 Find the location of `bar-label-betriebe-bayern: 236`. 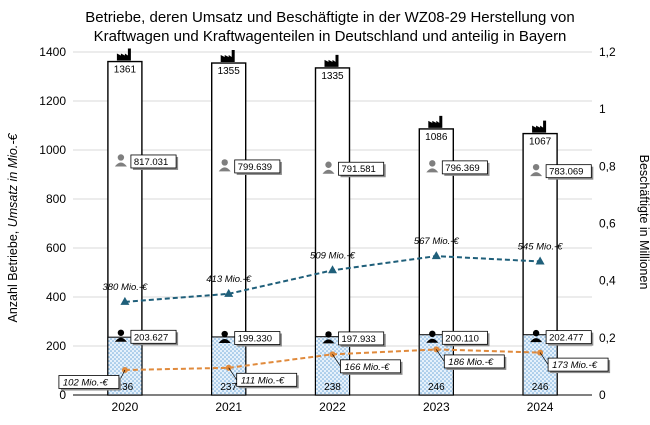

bar-label-betriebe-bayern: 236 is located at coordinates (125, 387).